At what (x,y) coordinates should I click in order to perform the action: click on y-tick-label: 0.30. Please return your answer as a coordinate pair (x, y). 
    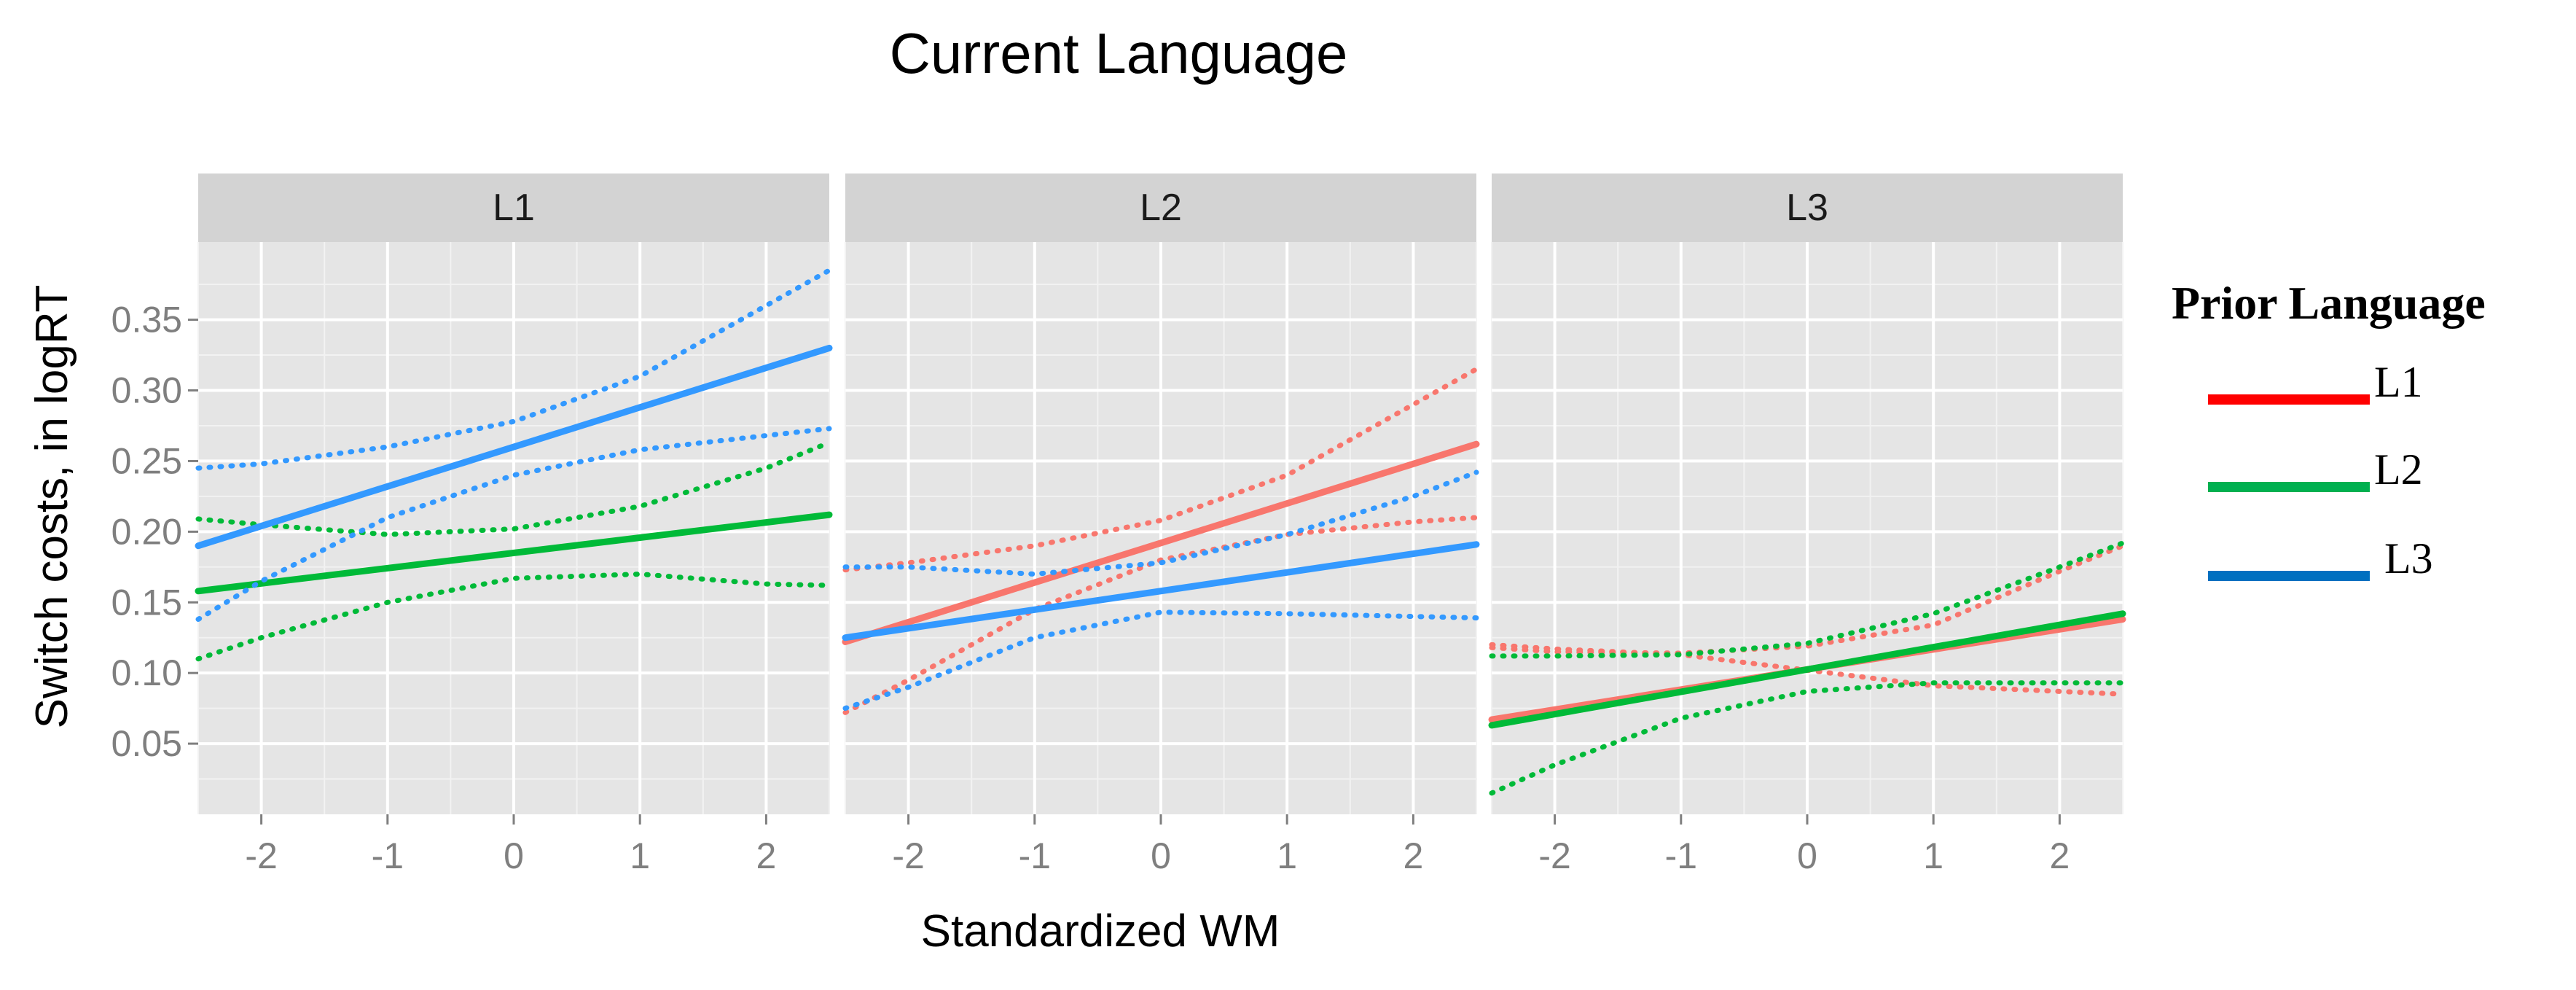
    Looking at the image, I should click on (146, 390).